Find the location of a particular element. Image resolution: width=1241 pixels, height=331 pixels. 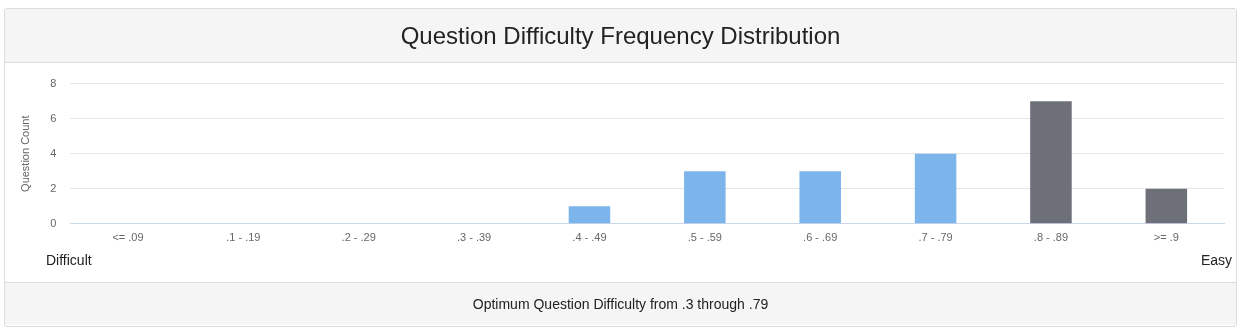

y-axis-title: Question Count is located at coordinates (24, 153).